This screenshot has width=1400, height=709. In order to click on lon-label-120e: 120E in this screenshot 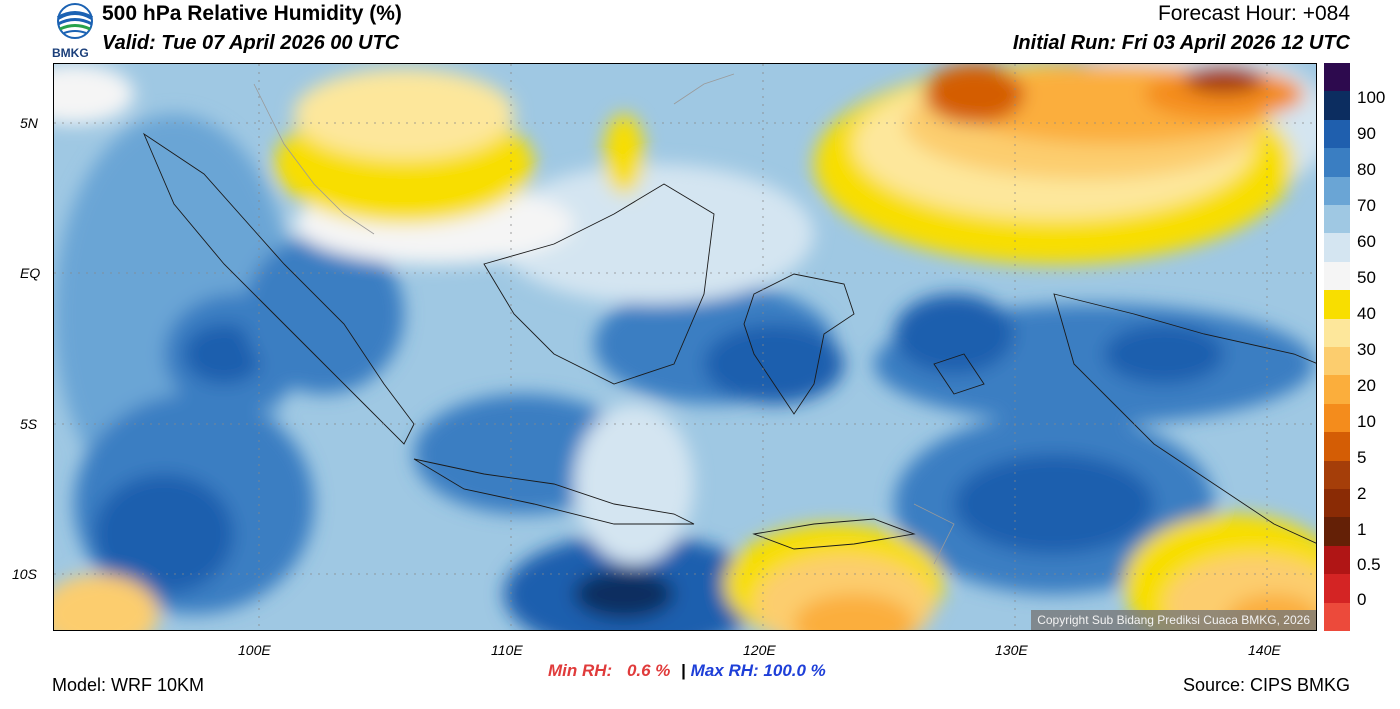, I will do `click(759, 650)`.